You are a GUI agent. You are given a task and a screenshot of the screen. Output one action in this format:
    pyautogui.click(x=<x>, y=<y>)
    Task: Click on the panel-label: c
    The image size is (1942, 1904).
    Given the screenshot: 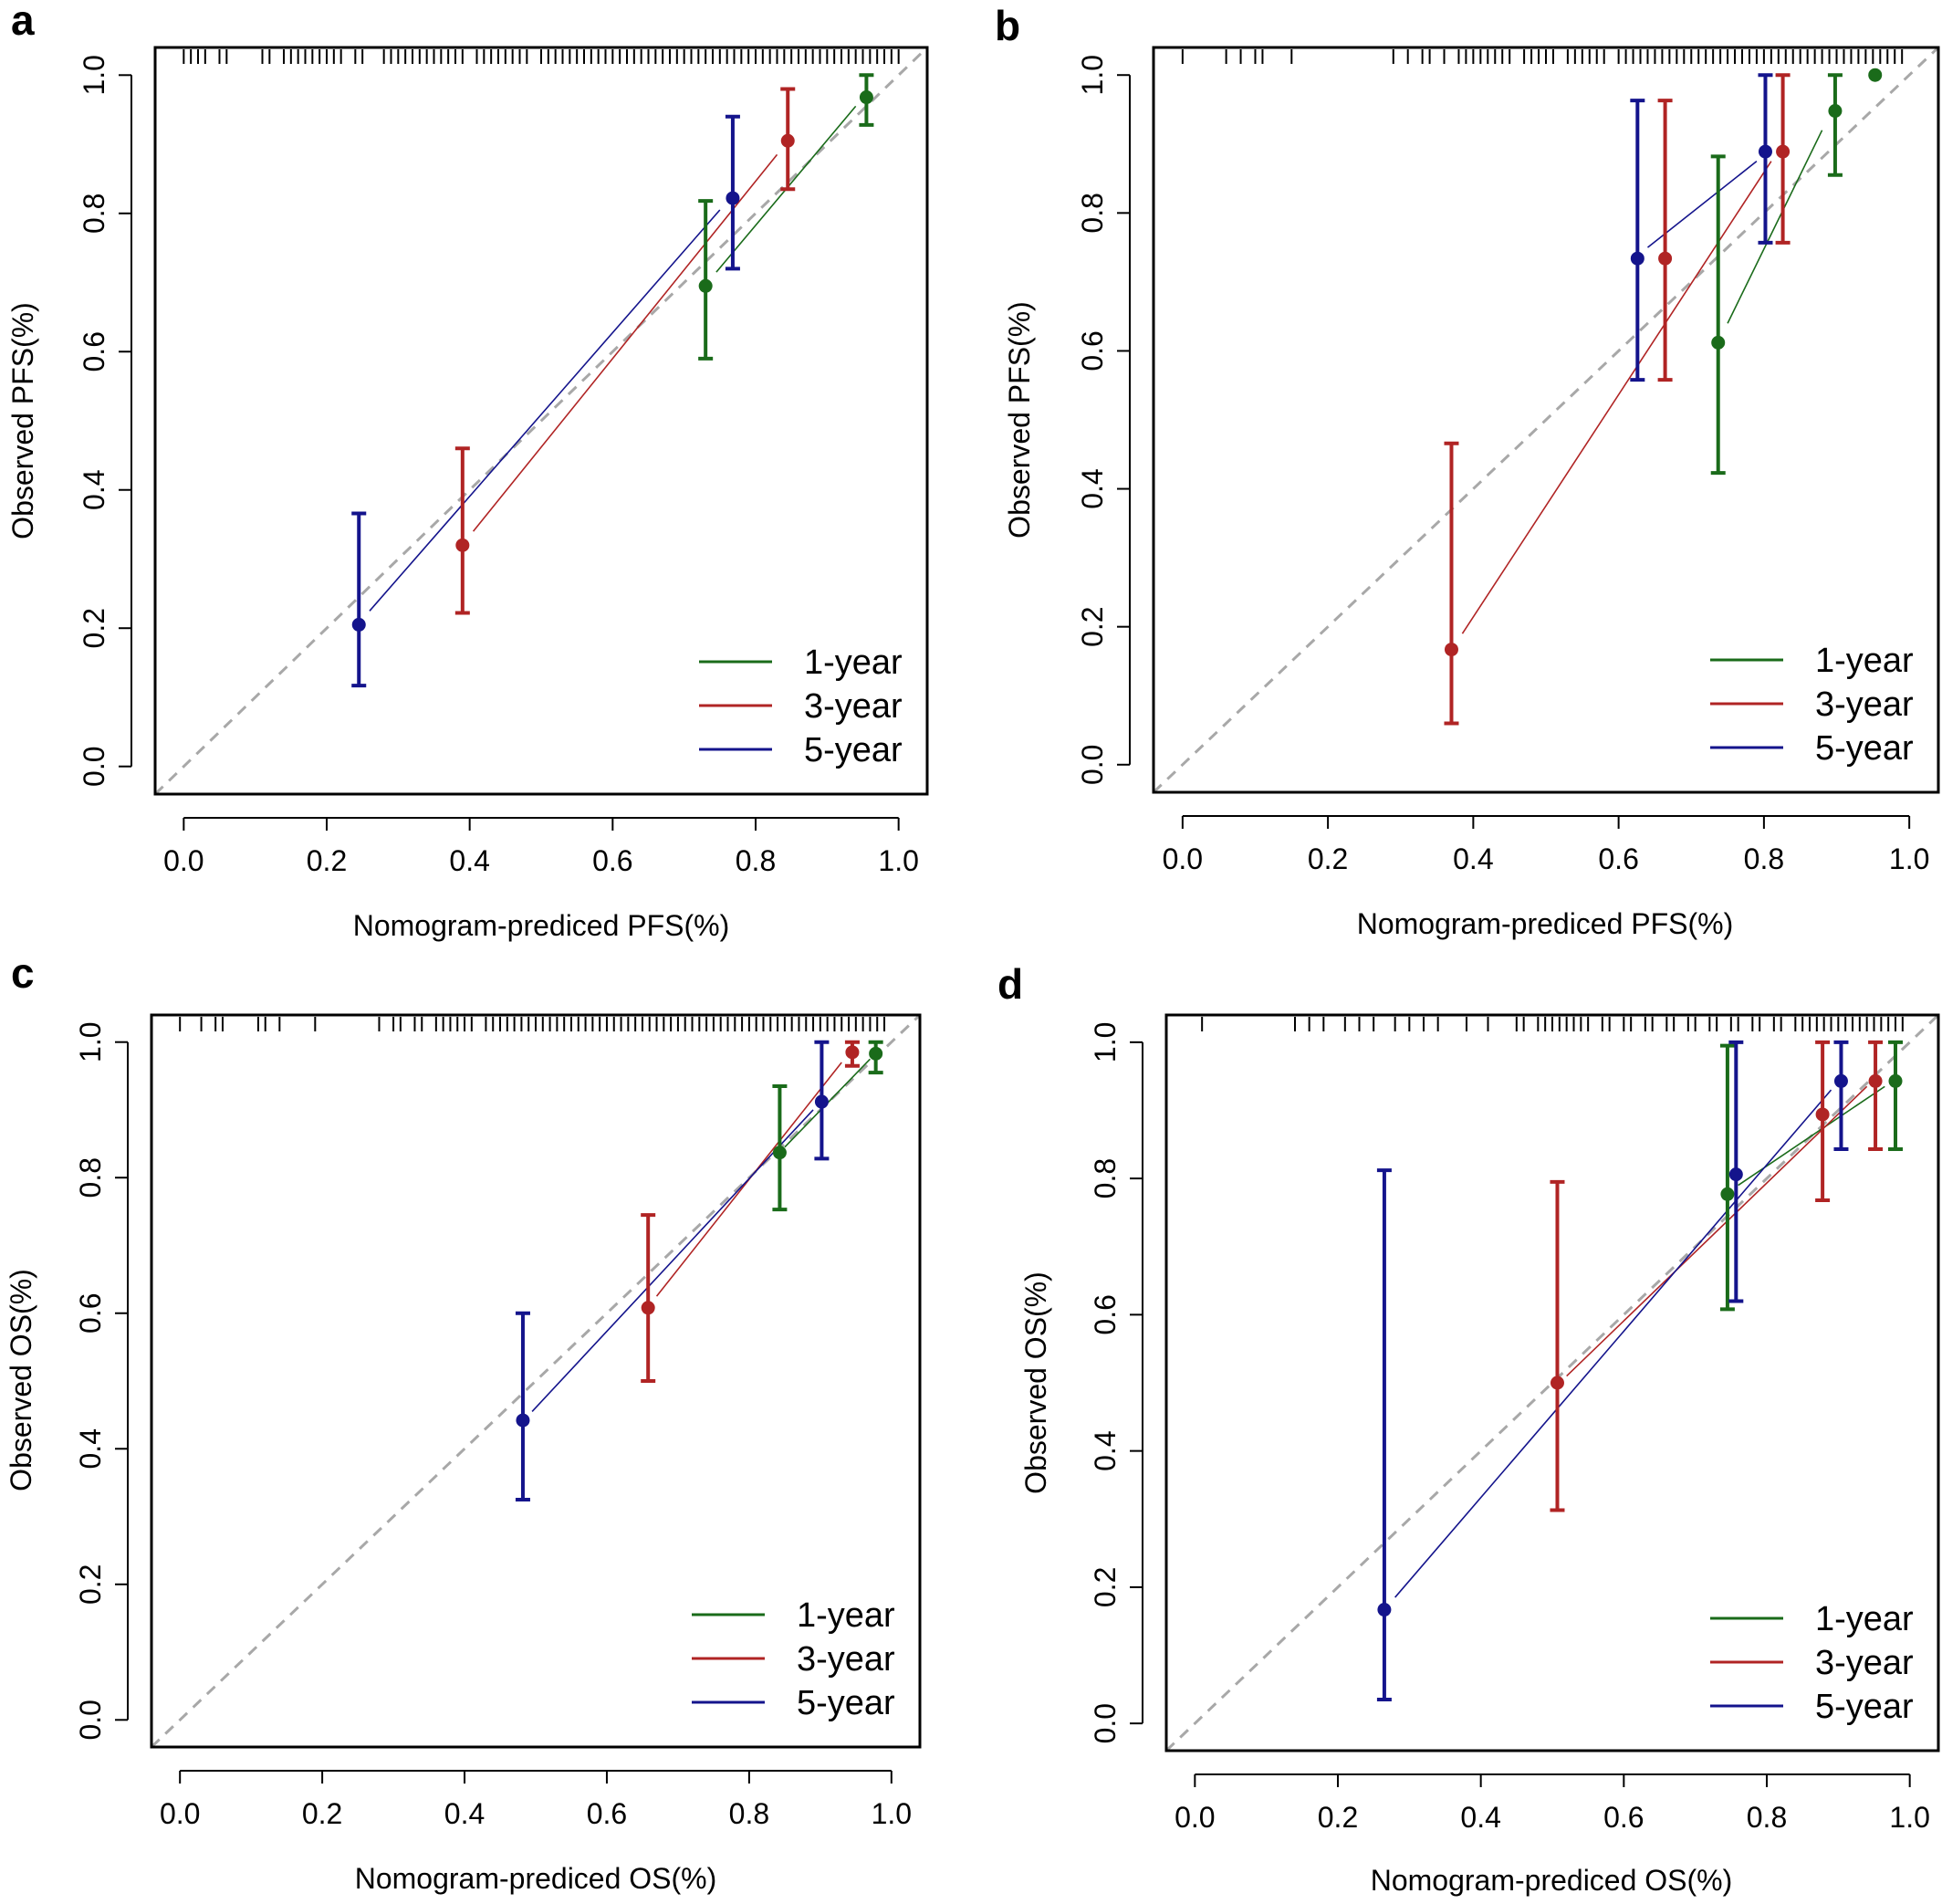 What is the action you would take?
    pyautogui.click(x=23, y=973)
    